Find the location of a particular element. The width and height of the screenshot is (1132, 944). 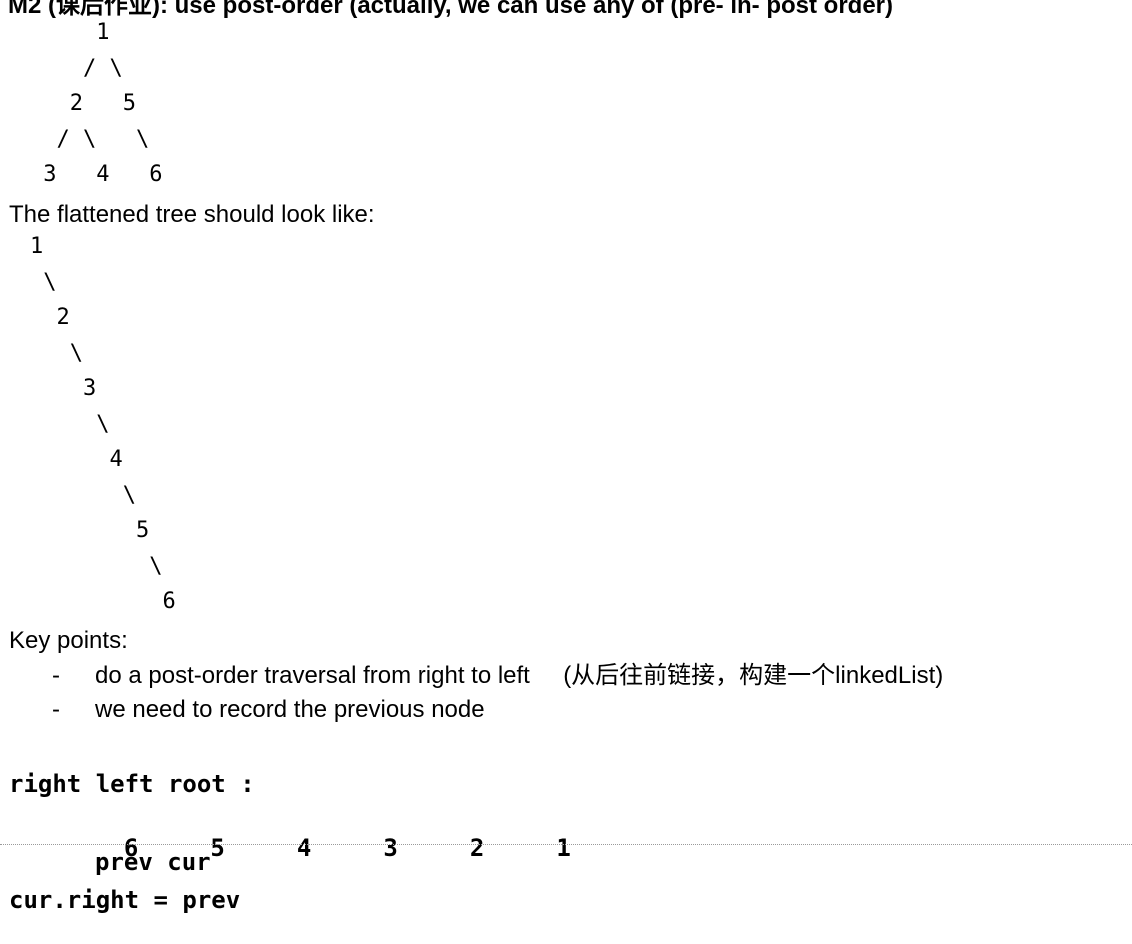

node-sequence: 6 5 4 3 2 1 is located at coordinates (369, 836).